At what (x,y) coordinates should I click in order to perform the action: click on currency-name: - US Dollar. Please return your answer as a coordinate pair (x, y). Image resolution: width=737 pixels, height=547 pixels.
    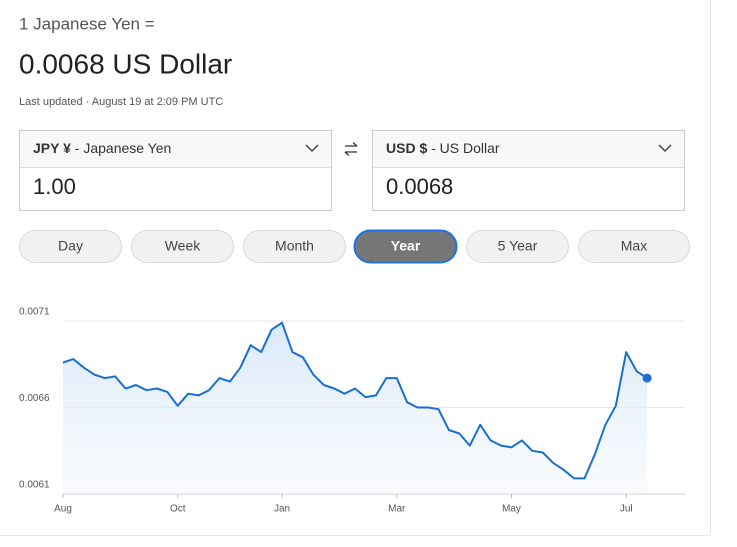
    Looking at the image, I should click on (463, 148).